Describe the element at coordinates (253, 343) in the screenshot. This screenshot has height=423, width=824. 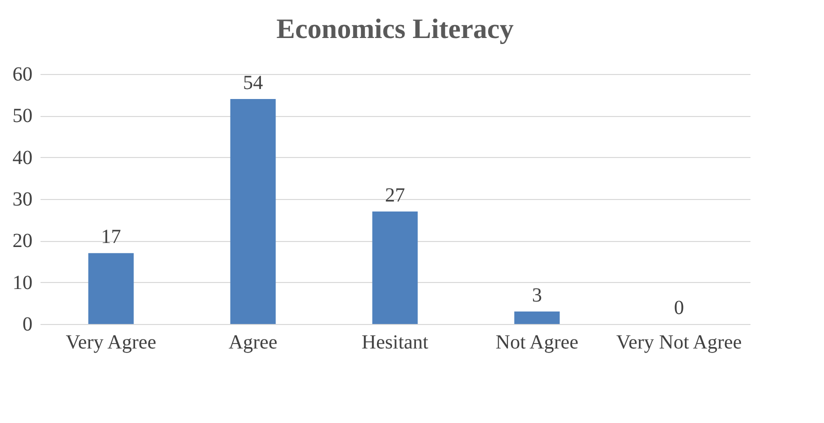
I see `x-tick-label: Agree` at that location.